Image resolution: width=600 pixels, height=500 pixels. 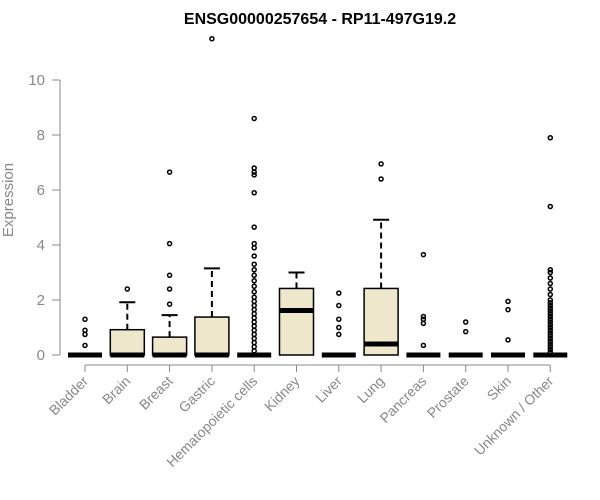 What do you see at coordinates (44, 218) in the screenshot?
I see `y-axis: 0 2 4 6 8 10` at bounding box center [44, 218].